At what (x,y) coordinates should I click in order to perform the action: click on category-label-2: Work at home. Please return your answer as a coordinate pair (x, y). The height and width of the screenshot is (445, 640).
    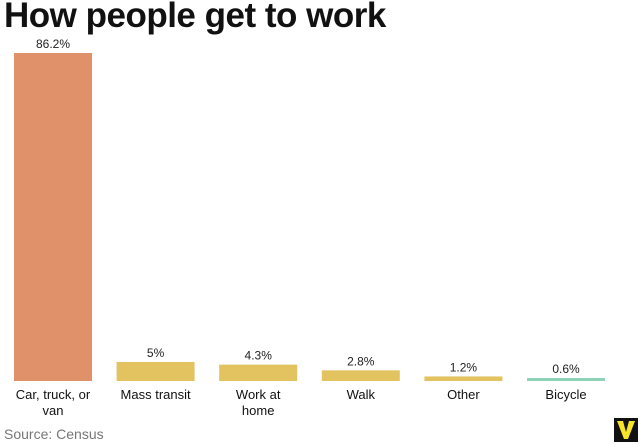
    Looking at the image, I should click on (258, 402).